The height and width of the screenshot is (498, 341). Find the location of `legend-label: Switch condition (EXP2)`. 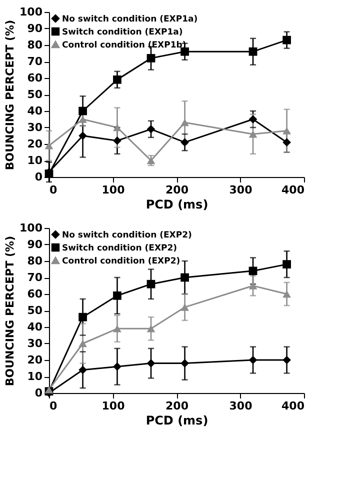

legend-label: Switch condition (EXP2) is located at coordinates (120, 249).